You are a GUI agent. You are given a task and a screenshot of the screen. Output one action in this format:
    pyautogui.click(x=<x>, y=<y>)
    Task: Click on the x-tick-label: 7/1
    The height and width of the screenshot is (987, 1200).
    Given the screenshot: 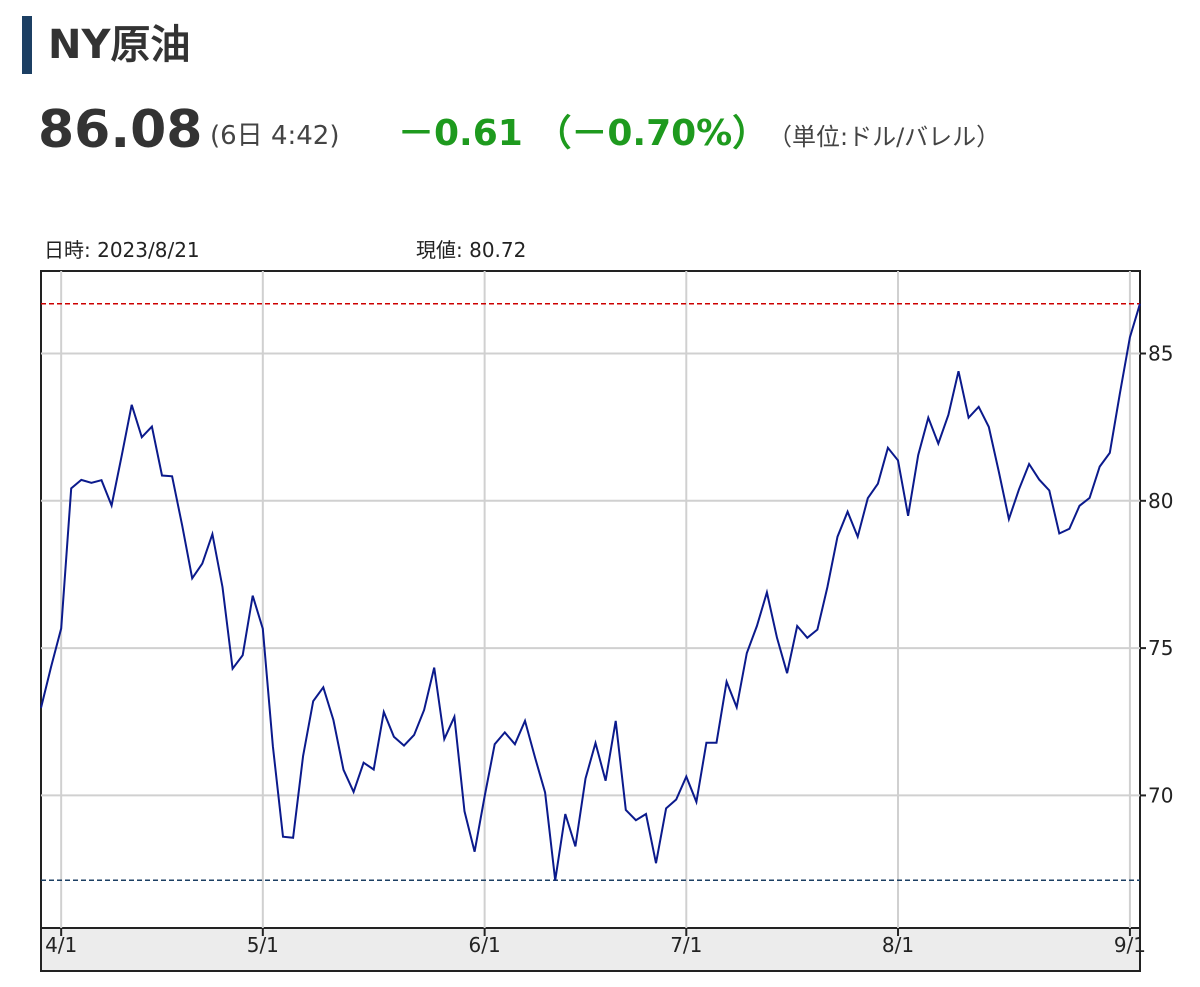 What is the action you would take?
    pyautogui.click(x=686, y=945)
    